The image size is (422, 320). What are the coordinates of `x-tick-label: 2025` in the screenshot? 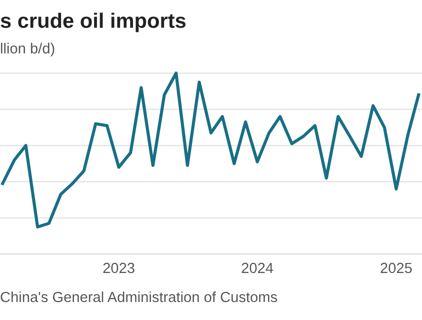 It's located at (396, 268).